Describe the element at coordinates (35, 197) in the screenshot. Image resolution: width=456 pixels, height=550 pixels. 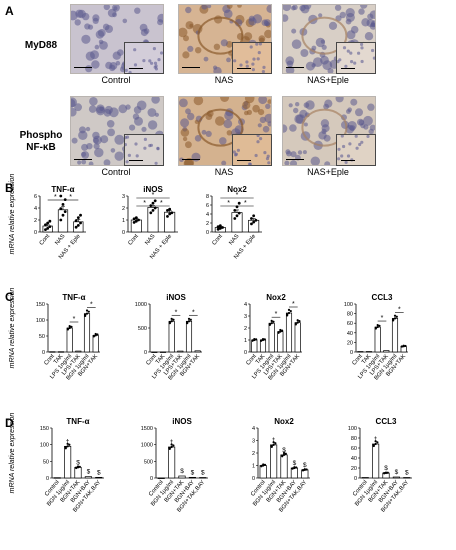
I see `y-tick-label: 6` at that location.